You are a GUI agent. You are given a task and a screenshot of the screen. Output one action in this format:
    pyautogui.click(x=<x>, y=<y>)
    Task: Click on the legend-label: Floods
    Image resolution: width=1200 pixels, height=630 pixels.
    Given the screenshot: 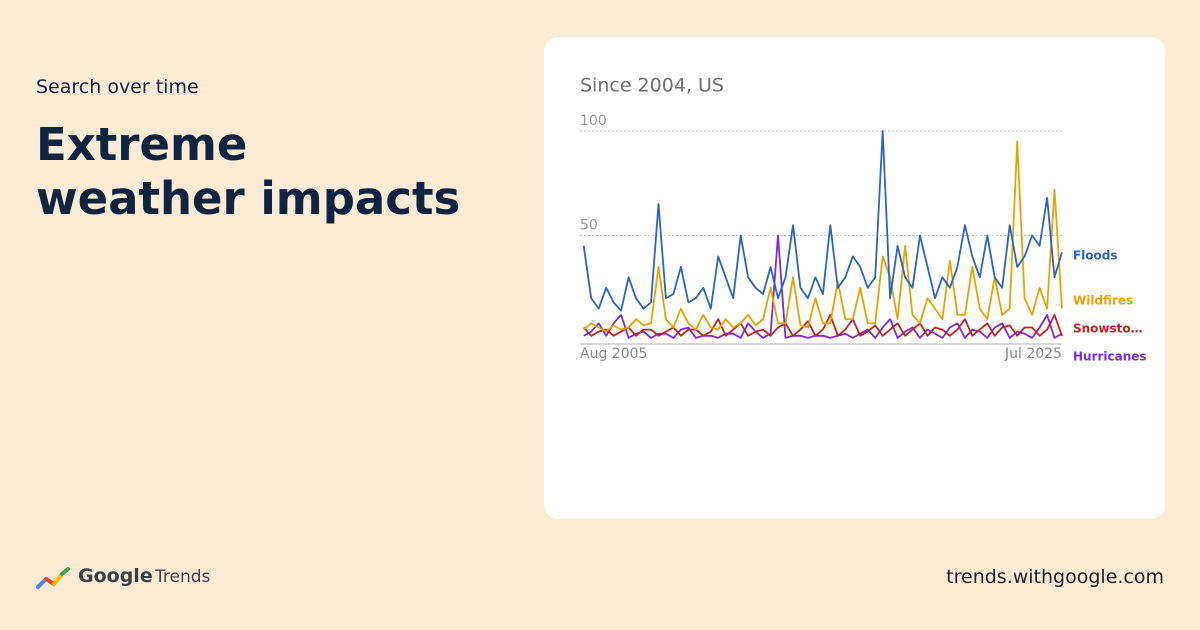 What is the action you would take?
    pyautogui.click(x=1095, y=256)
    